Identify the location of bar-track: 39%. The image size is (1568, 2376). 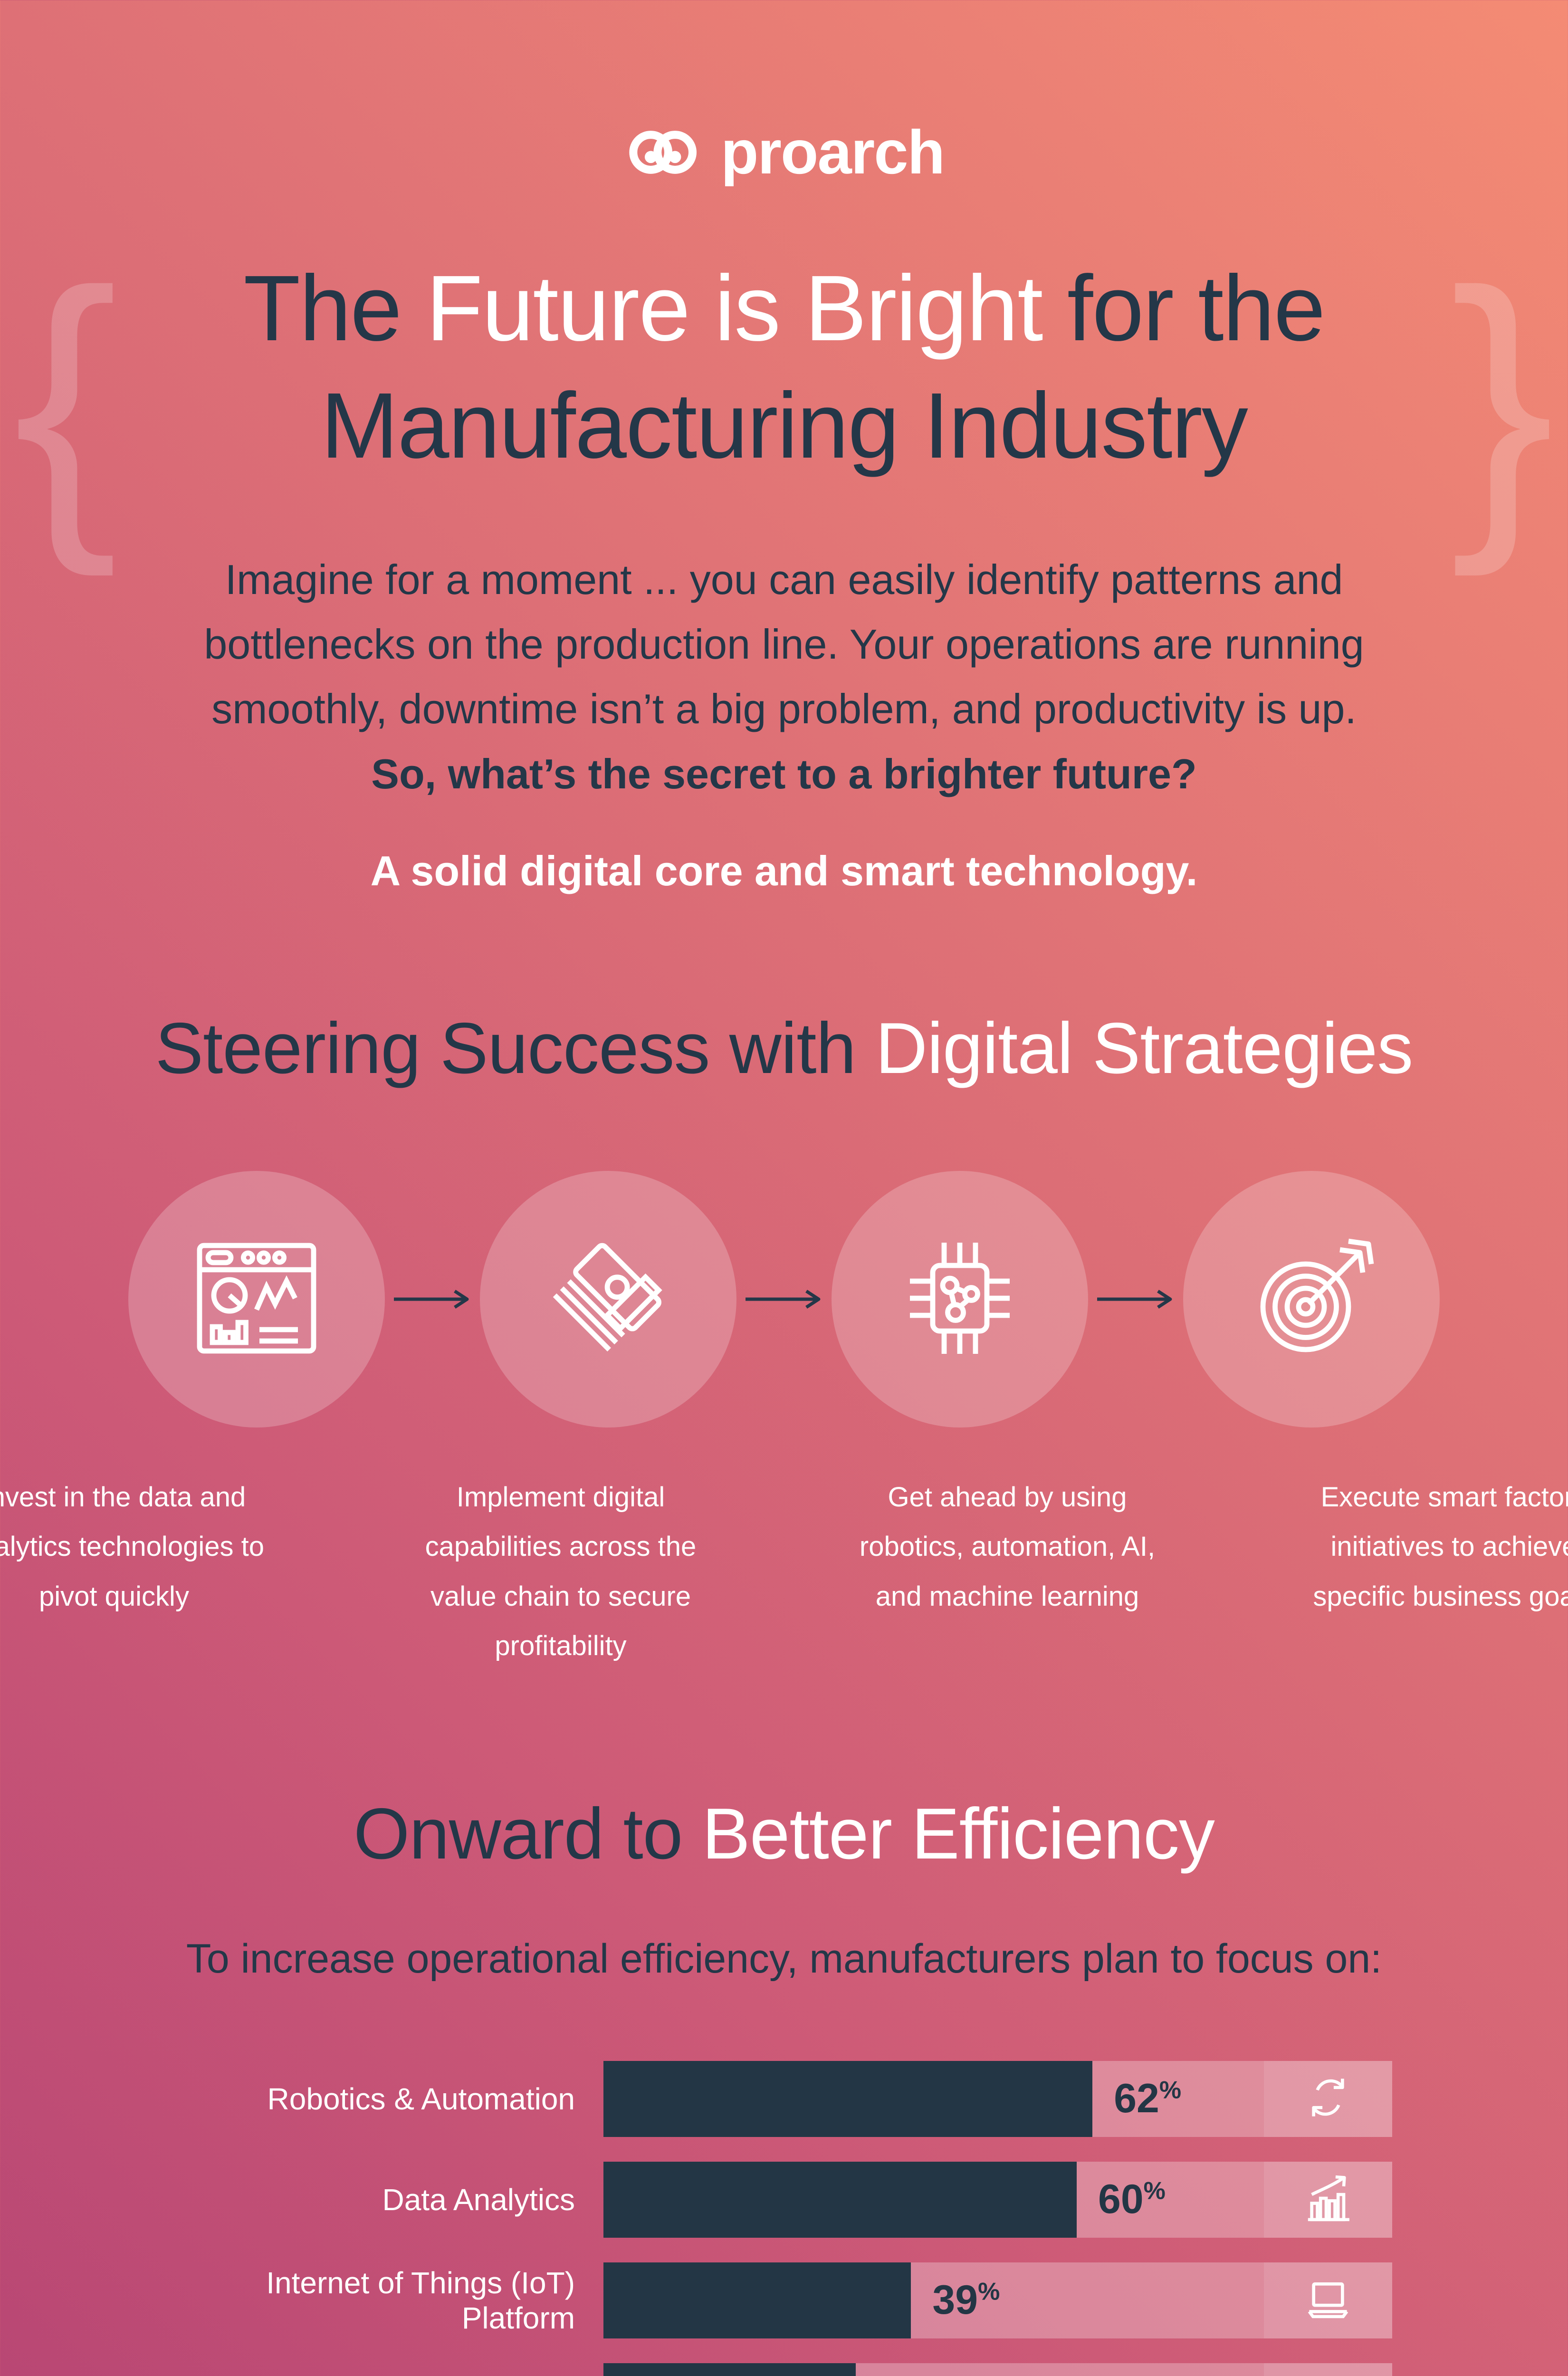
(998, 2300).